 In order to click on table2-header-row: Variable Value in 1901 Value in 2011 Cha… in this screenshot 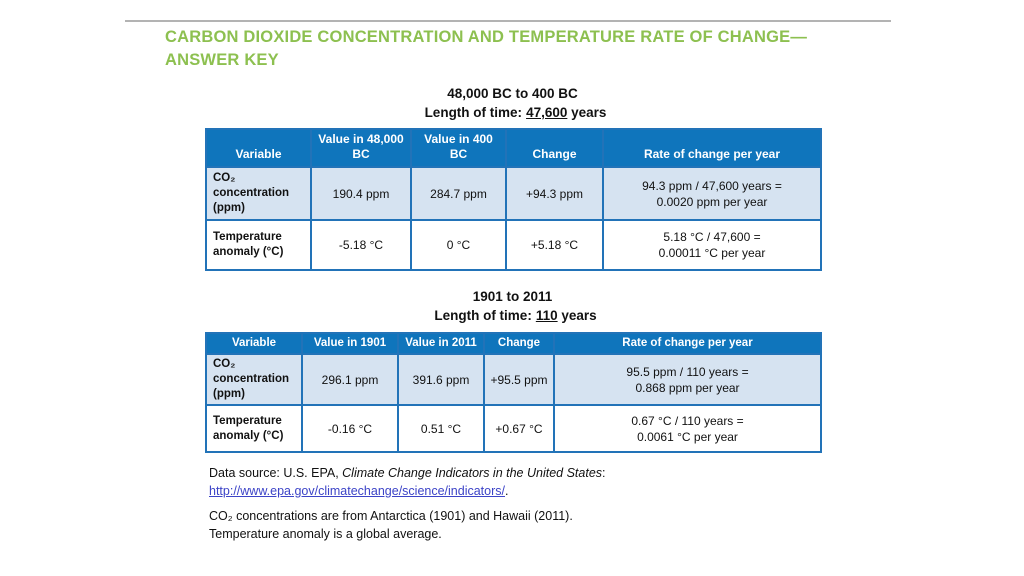, I will do `click(513, 343)`.